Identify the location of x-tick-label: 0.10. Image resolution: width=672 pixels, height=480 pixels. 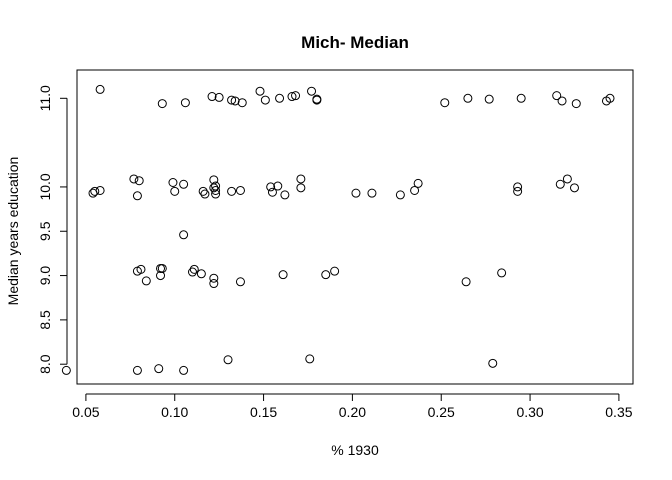
(174, 412).